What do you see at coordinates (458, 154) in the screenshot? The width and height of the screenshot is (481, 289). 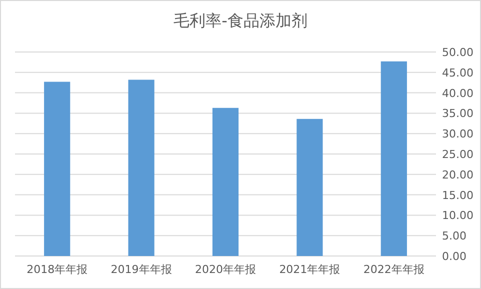 I see `y-tick-label: 25.00` at bounding box center [458, 154].